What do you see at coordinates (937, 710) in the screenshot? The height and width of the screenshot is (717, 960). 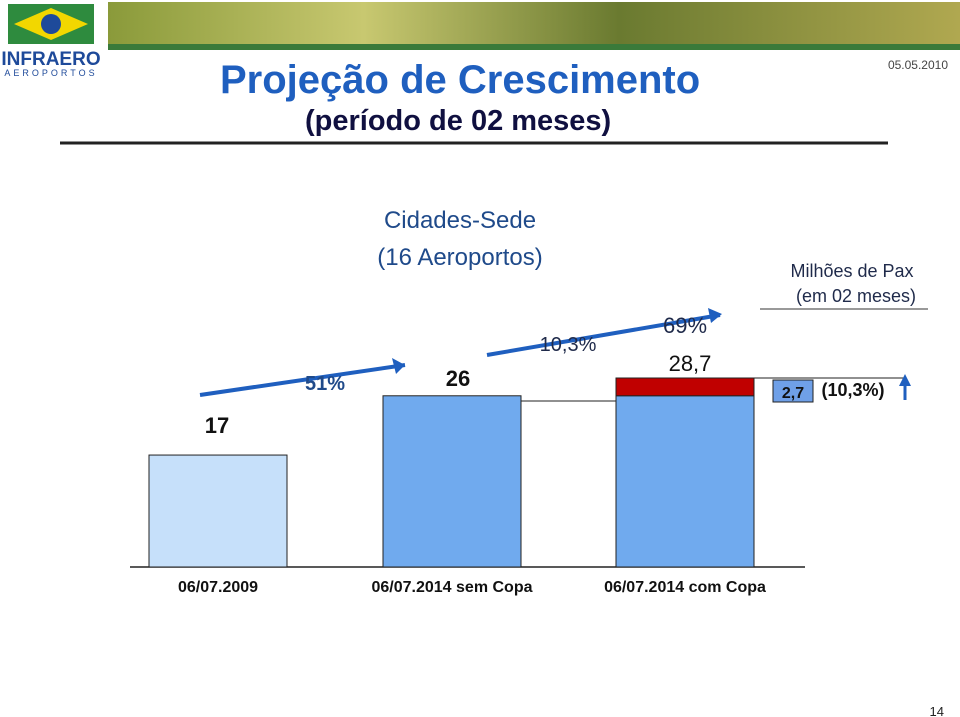 I see `page-number: 14` at bounding box center [937, 710].